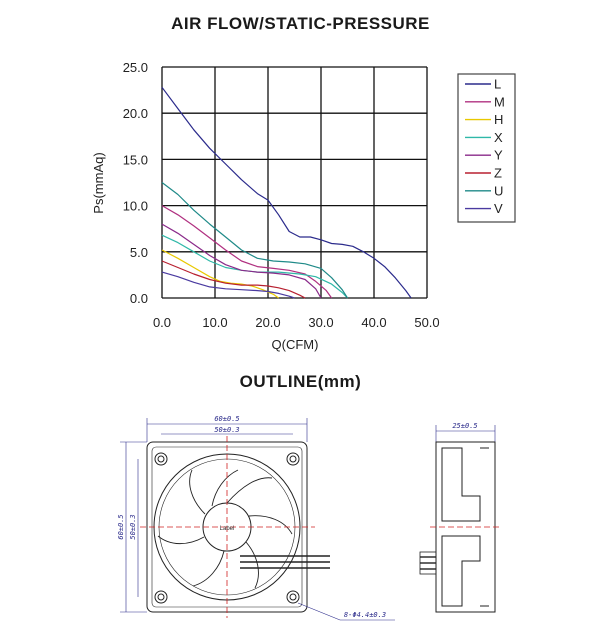 This screenshot has height=636, width=601. What do you see at coordinates (486, 148) in the screenshot?
I see `legend-box` at bounding box center [486, 148].